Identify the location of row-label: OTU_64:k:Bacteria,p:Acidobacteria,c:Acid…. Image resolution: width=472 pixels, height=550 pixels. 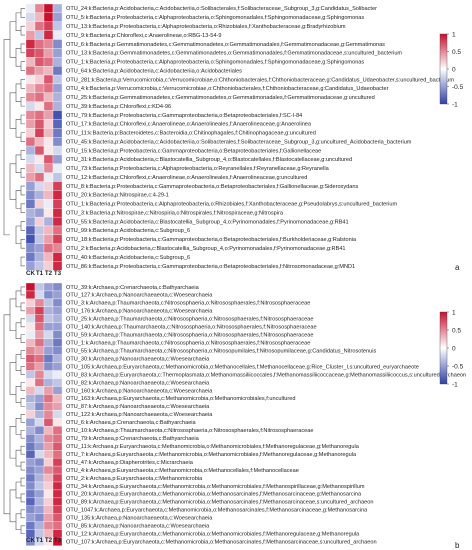
(154, 71).